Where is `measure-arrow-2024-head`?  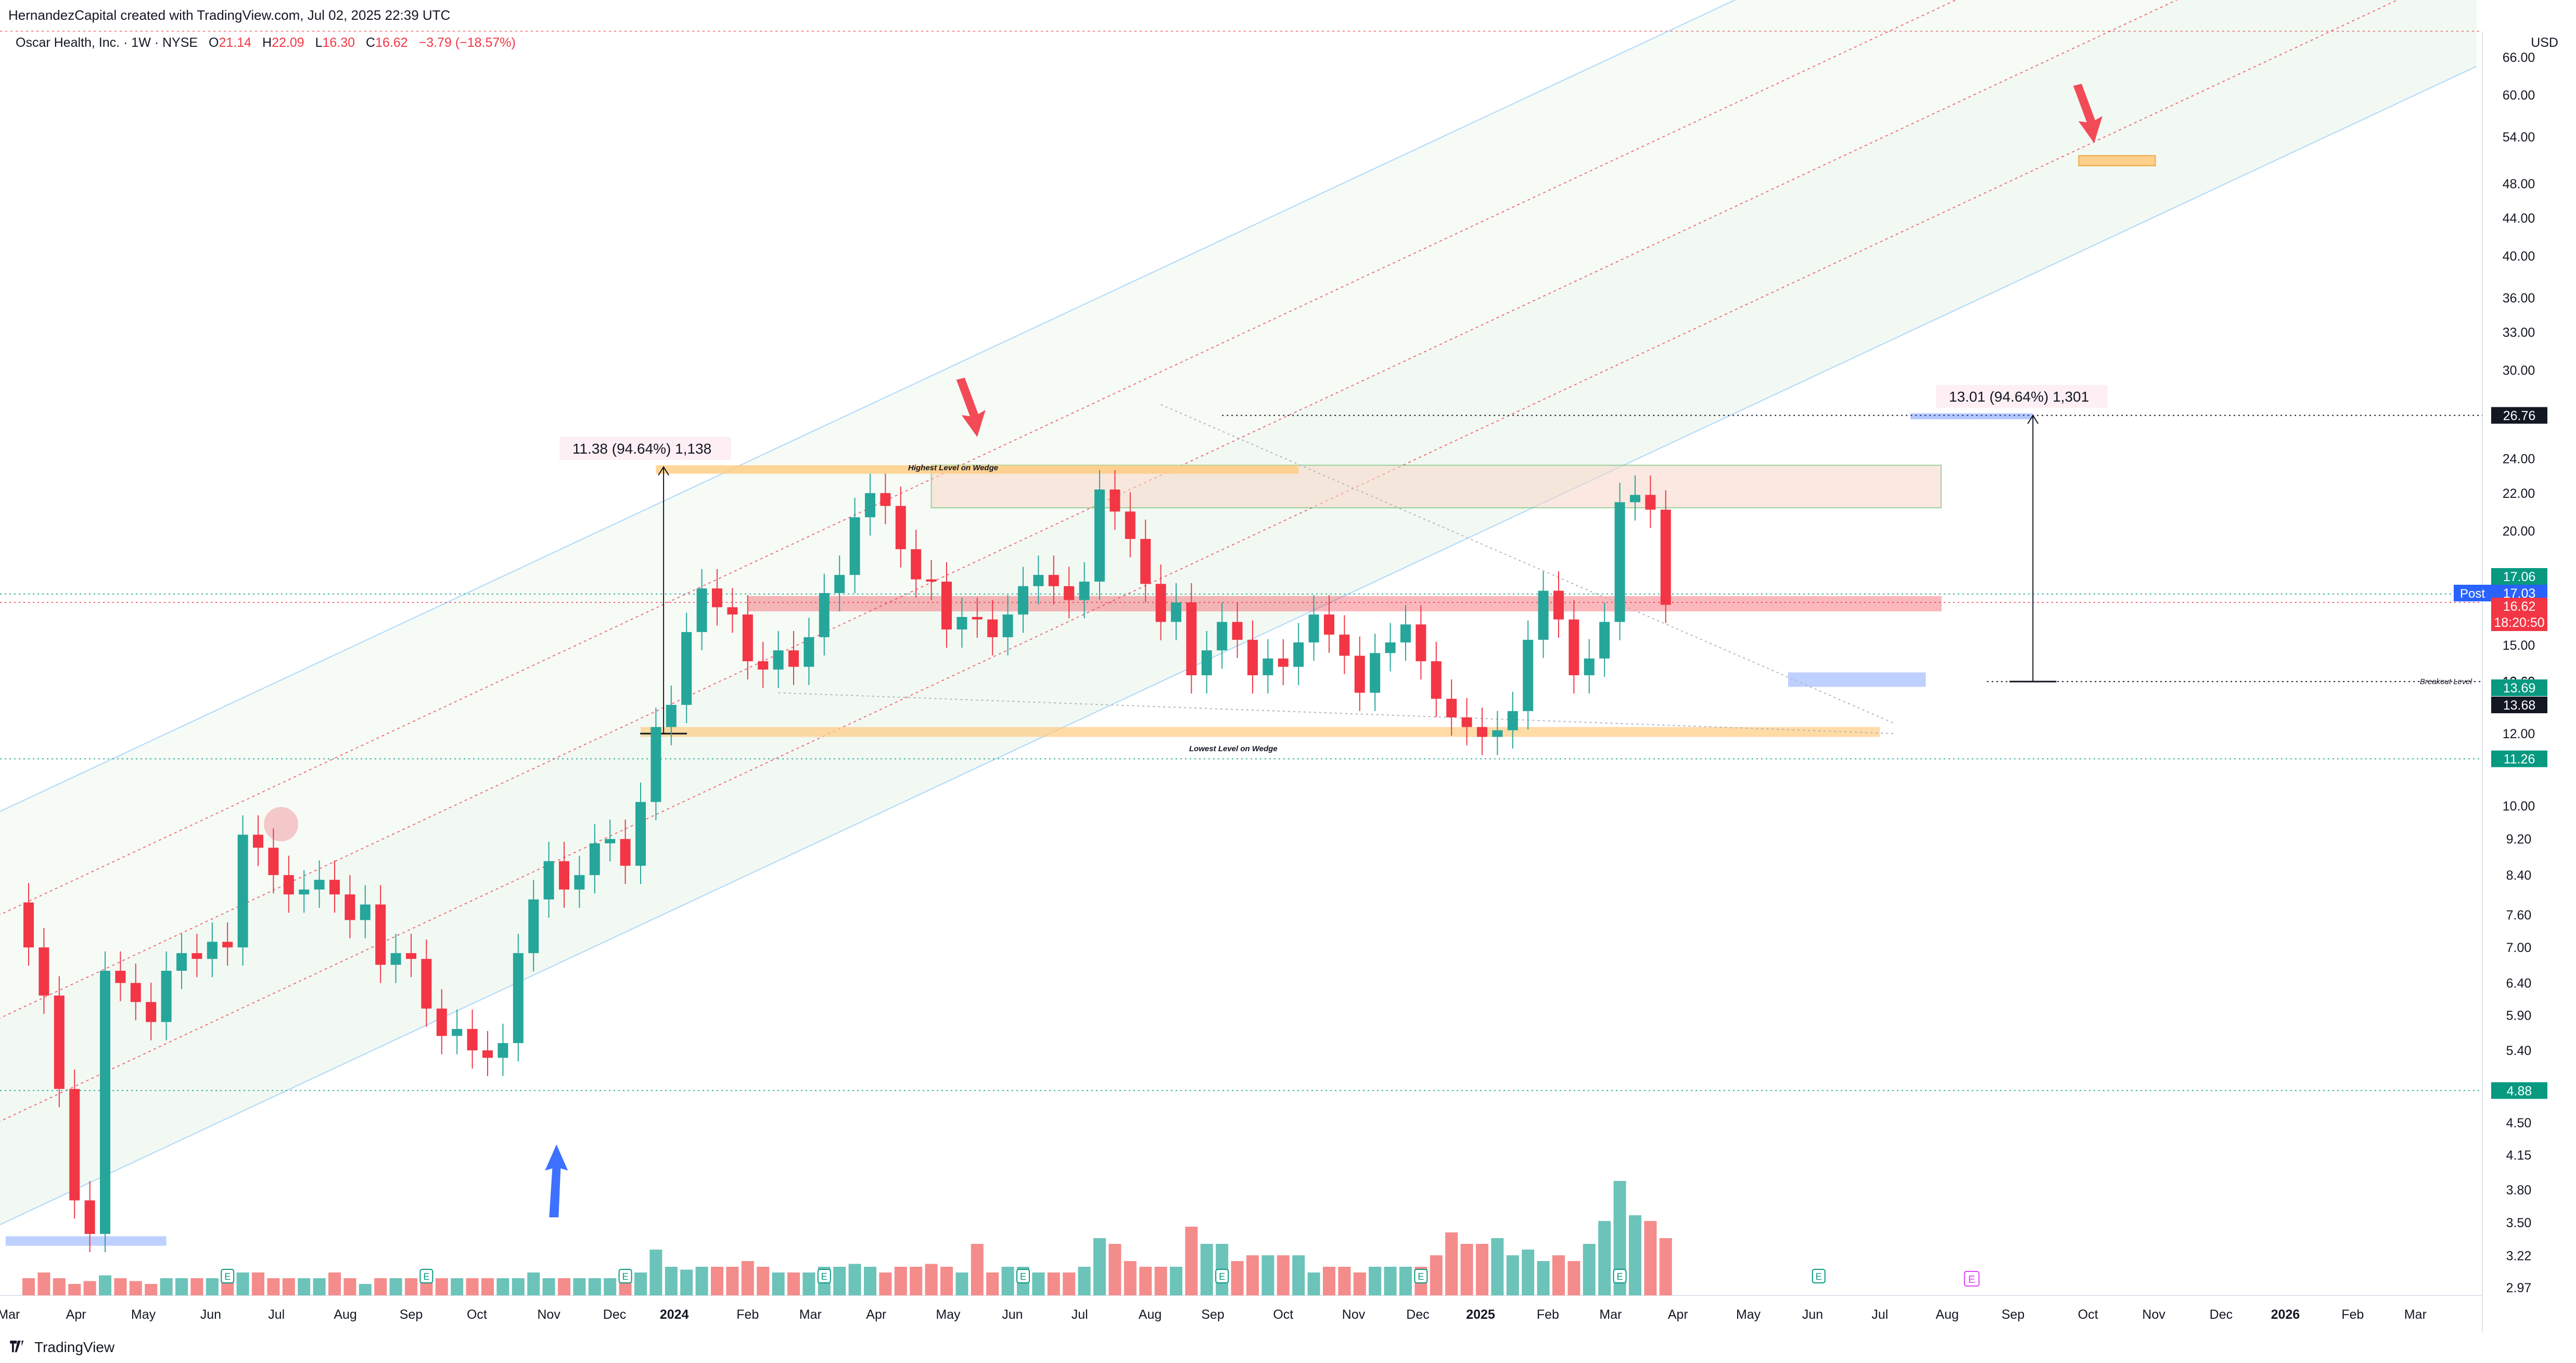 measure-arrow-2024-head is located at coordinates (663, 471).